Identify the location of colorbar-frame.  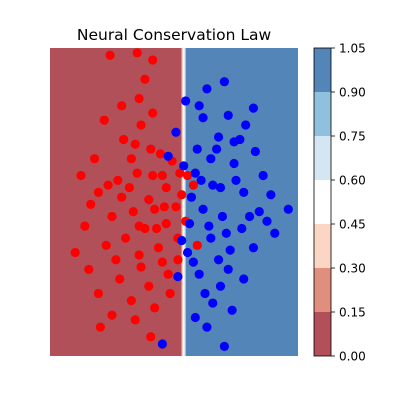
(322, 202).